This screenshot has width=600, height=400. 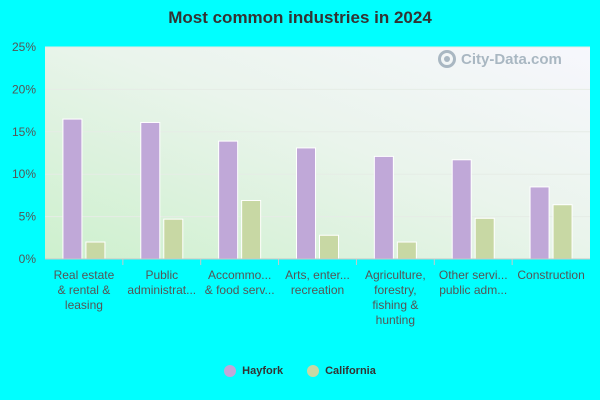 I want to click on watermark-text: City-Data.com, so click(x=511, y=59).